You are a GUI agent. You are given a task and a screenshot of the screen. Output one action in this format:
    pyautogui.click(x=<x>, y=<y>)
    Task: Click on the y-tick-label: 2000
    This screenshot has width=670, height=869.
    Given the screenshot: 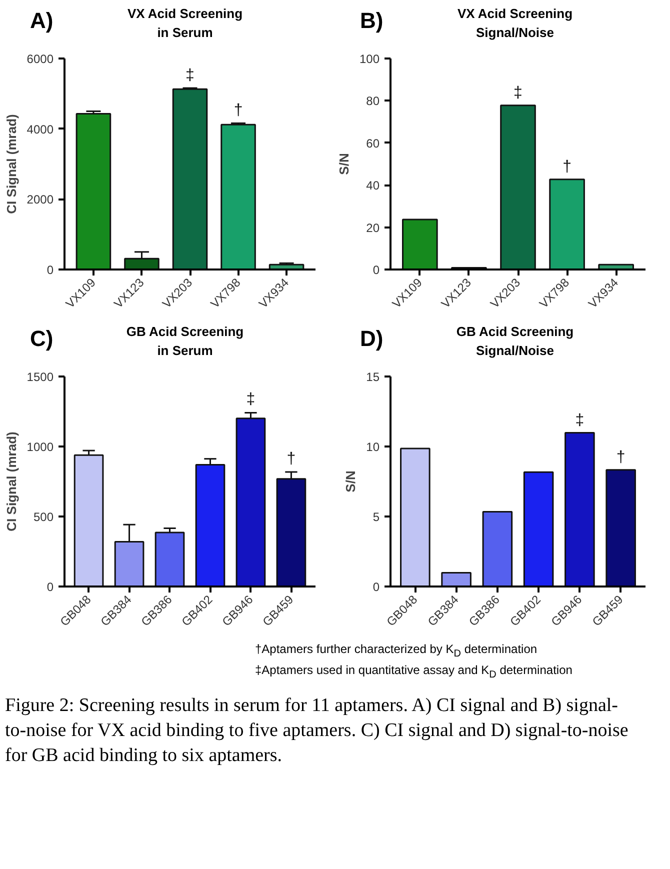 What is the action you would take?
    pyautogui.click(x=40, y=199)
    